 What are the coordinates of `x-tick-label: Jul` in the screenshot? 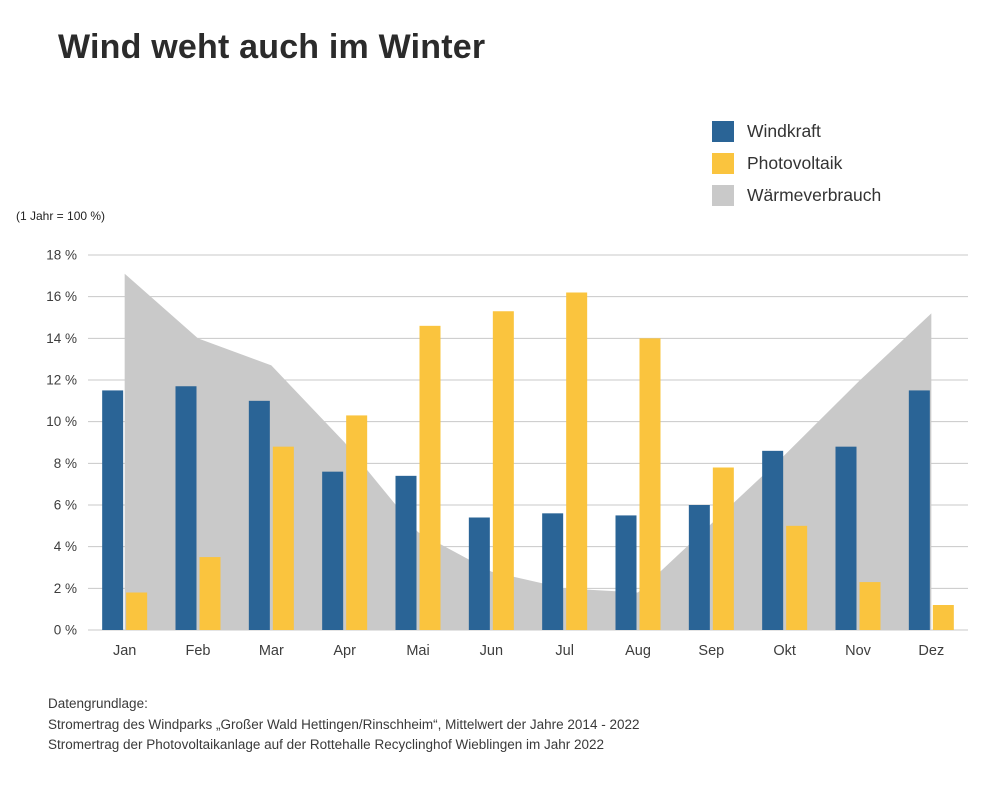 It's located at (564, 651).